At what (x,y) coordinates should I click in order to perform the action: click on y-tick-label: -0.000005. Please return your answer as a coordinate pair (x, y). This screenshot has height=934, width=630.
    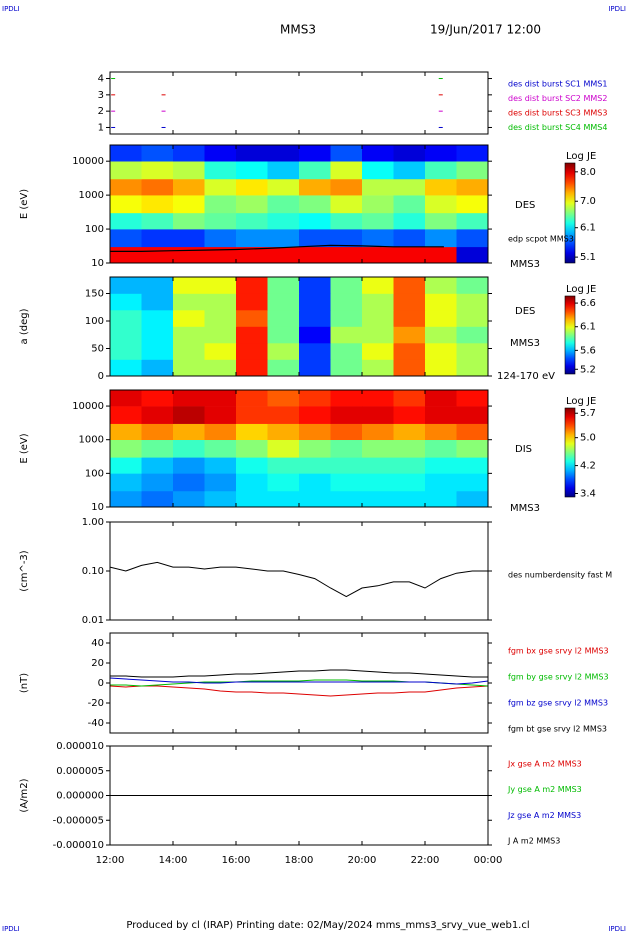
    Looking at the image, I should click on (78, 820).